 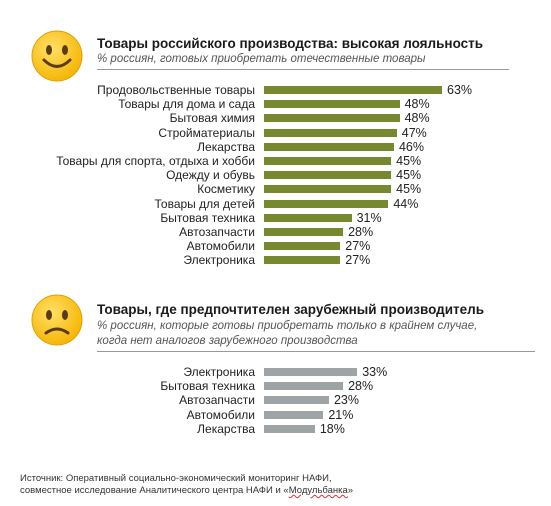 I want to click on value-label: 44%, so click(x=406, y=203).